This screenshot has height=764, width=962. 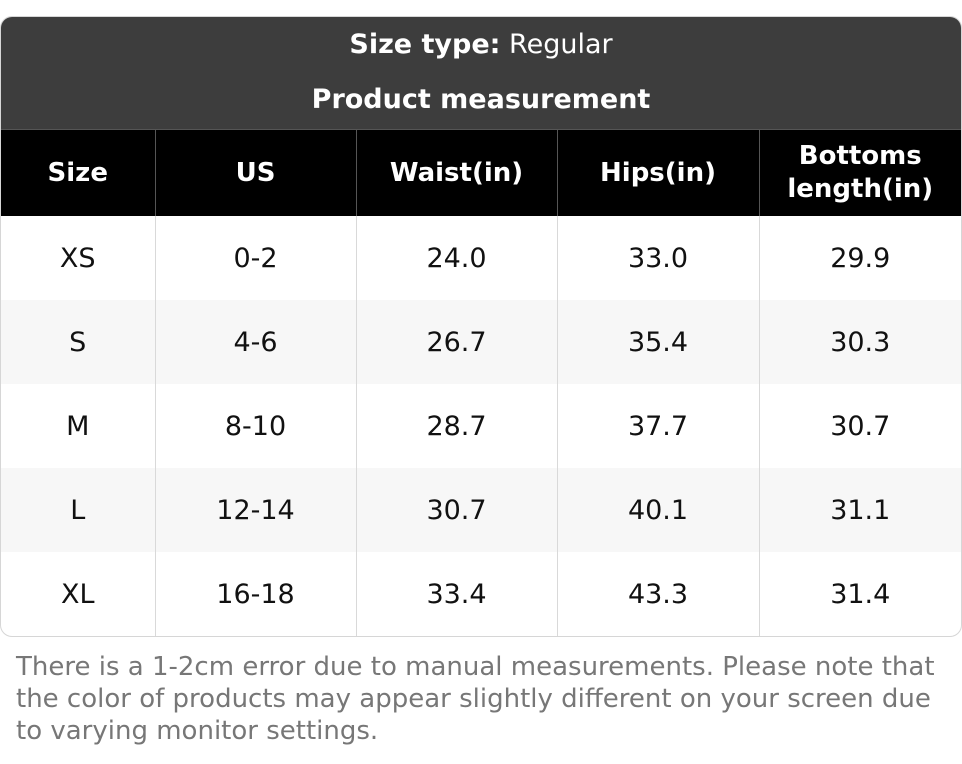 I want to click on size-type-line: Size type: Regular, so click(x=481, y=45).